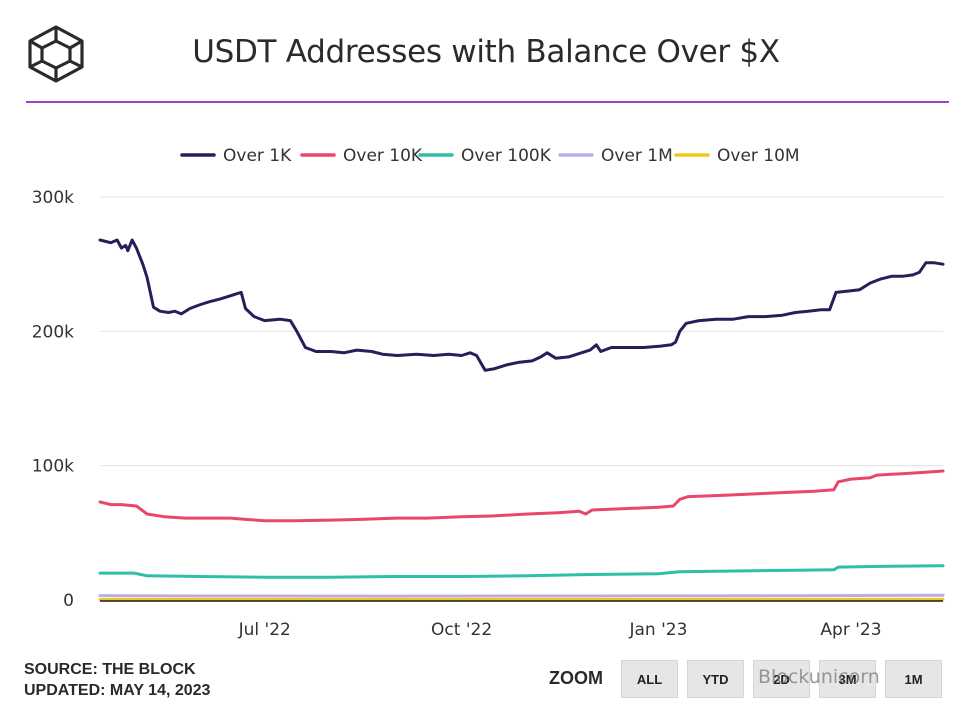 This screenshot has height=718, width=972. What do you see at coordinates (715, 679) in the screenshot?
I see `zoom-ytd-button: YTD` at bounding box center [715, 679].